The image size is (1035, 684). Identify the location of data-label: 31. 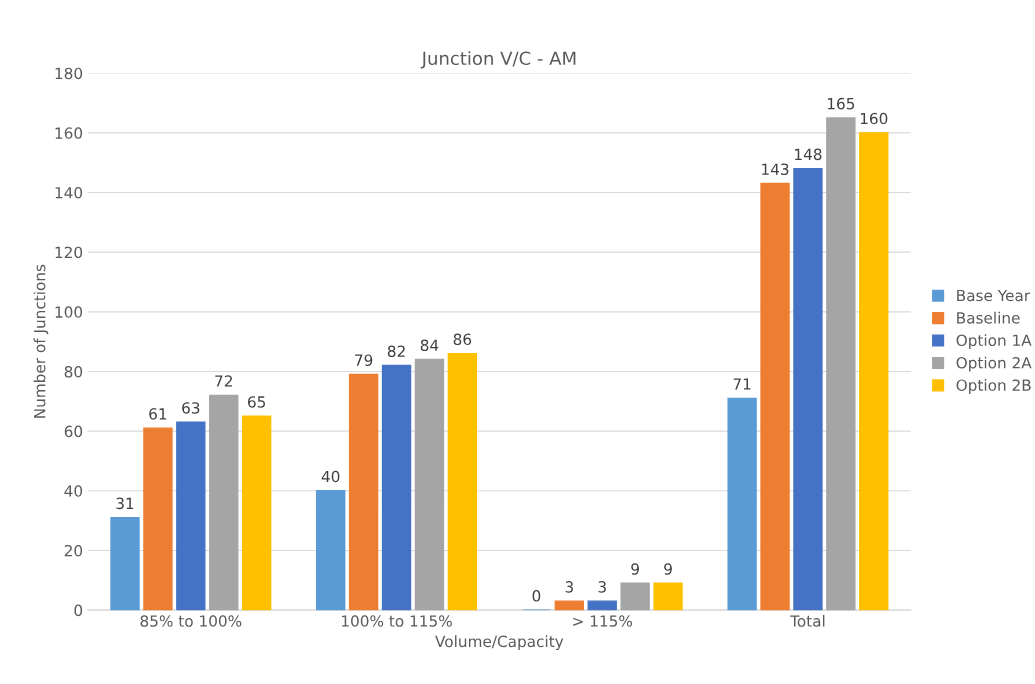
(125, 503).